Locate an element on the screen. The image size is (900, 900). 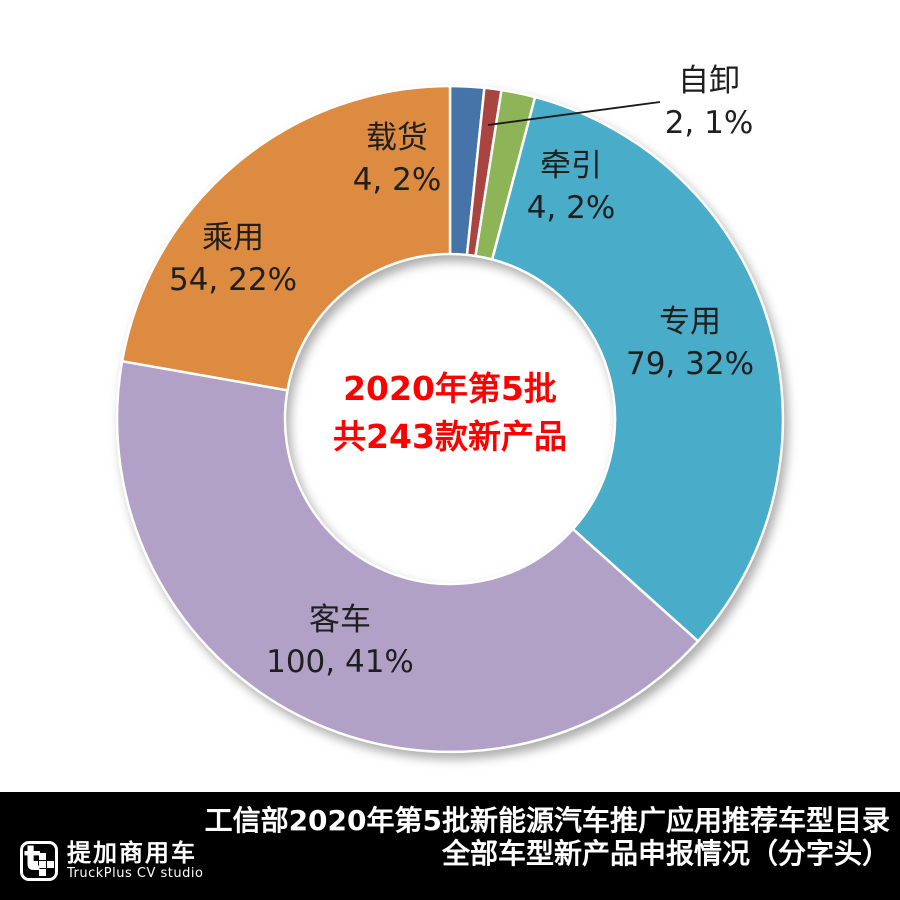
logo-text: 提加商用车 TruckPlus CV studio is located at coordinates (135, 860).